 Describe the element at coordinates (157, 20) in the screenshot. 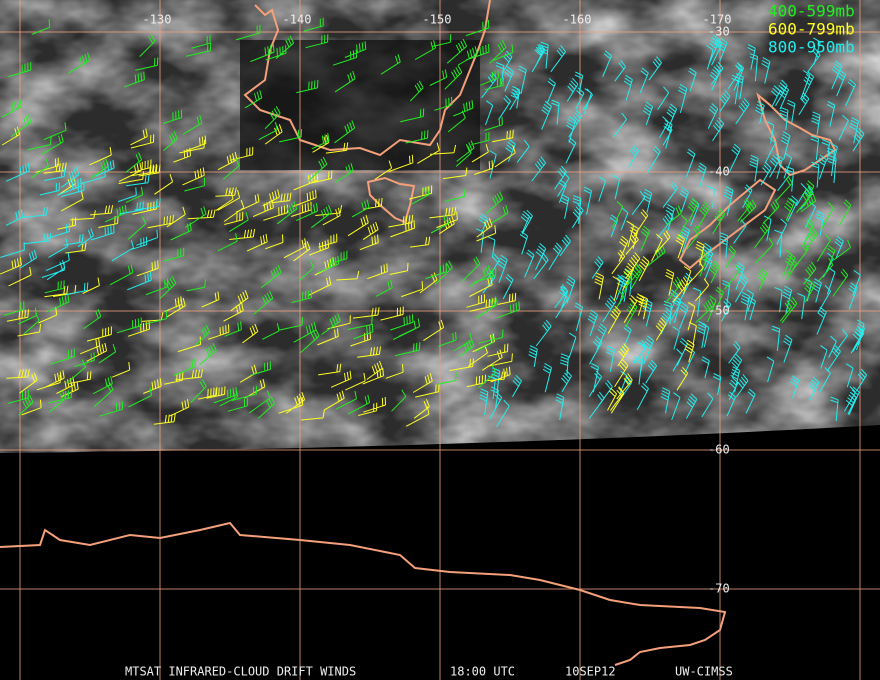

I see `longitude-label: -130` at that location.